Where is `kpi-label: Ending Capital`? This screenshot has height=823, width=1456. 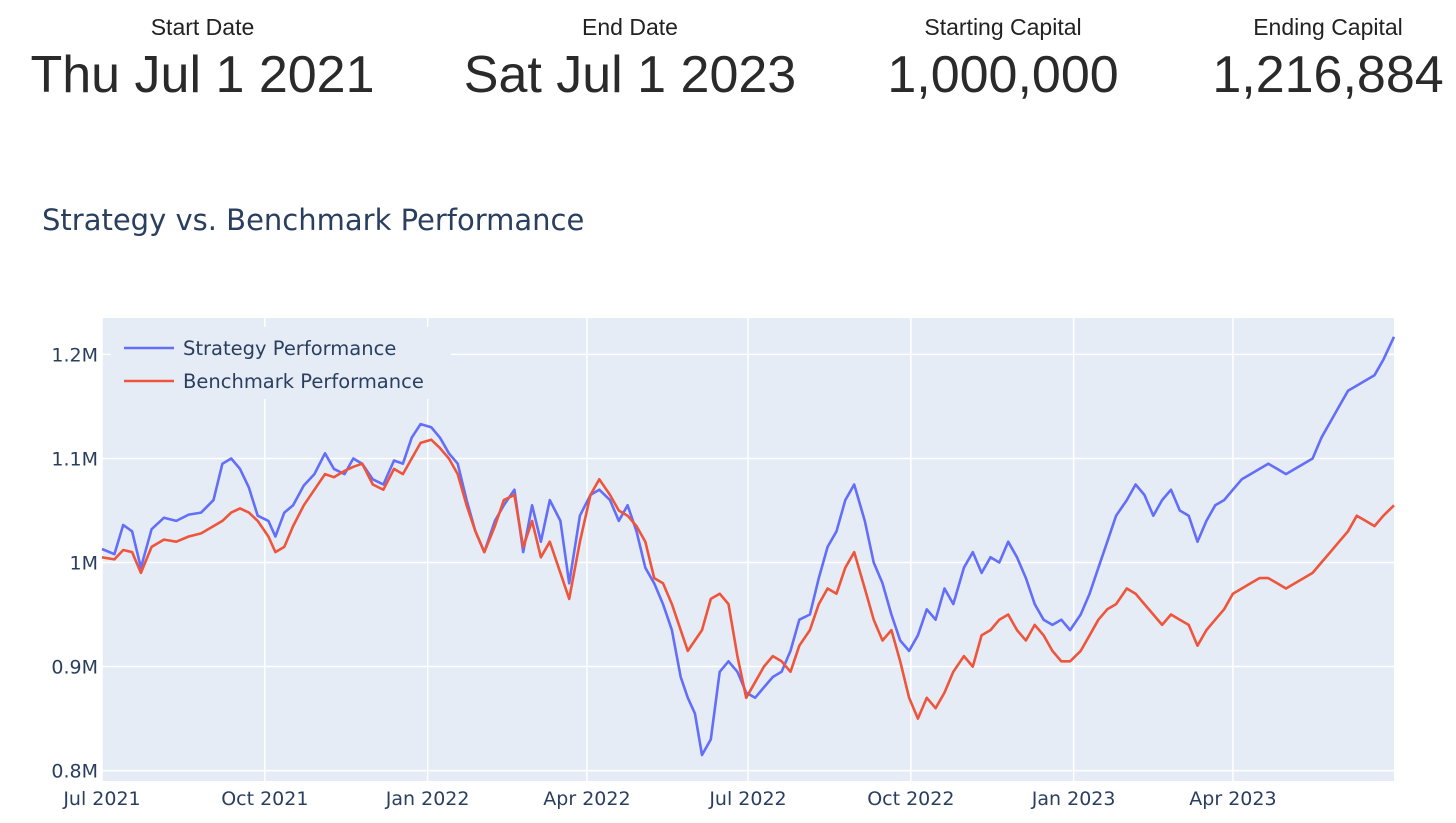 kpi-label: Ending Capital is located at coordinates (1328, 27).